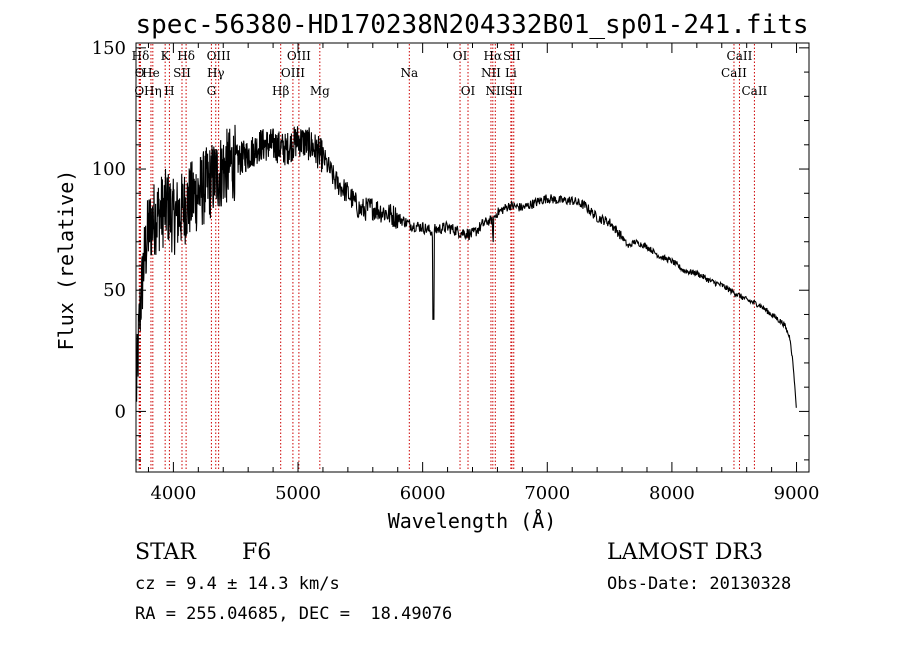  Describe the element at coordinates (423, 493) in the screenshot. I see `x-tick-label: 6000` at that location.